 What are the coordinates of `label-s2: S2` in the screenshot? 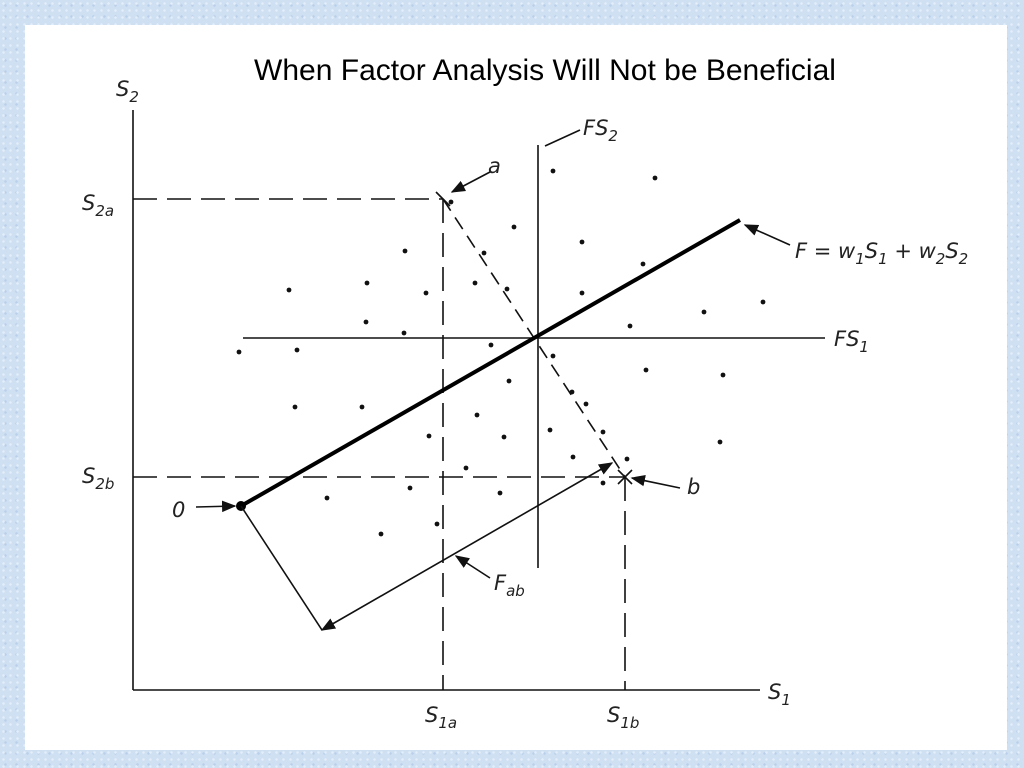 It's located at (127, 91).